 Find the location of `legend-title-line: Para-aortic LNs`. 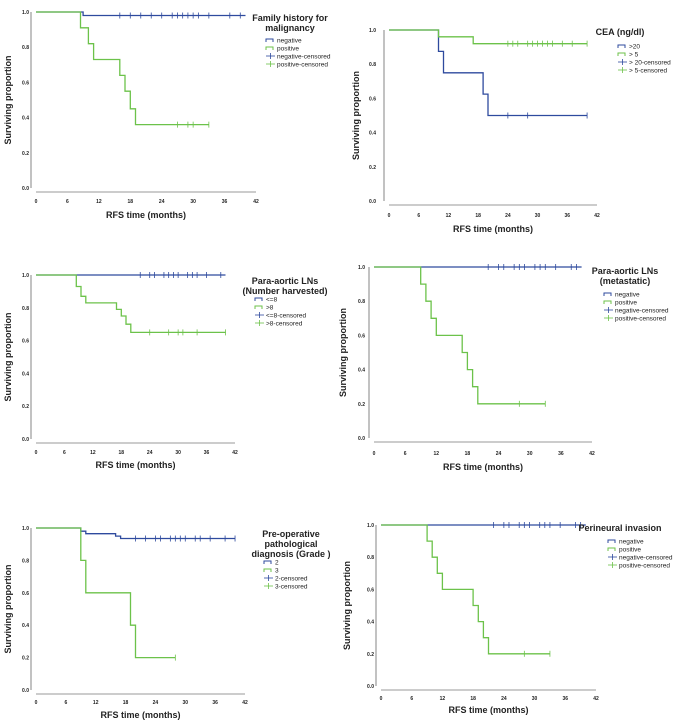

legend-title-line: Para-aortic LNs is located at coordinates (285, 281).